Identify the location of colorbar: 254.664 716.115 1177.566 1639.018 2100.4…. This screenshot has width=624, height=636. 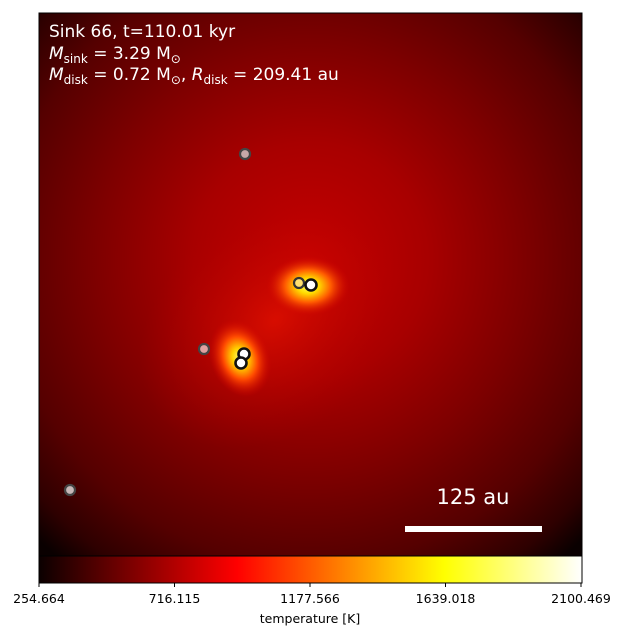
(312, 590).